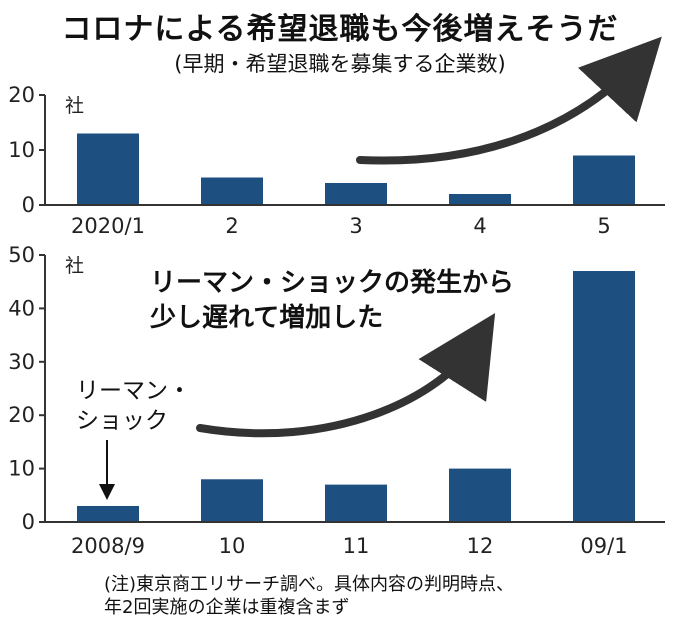  What do you see at coordinates (603, 226) in the screenshot?
I see `x-tick-label: 5` at bounding box center [603, 226].